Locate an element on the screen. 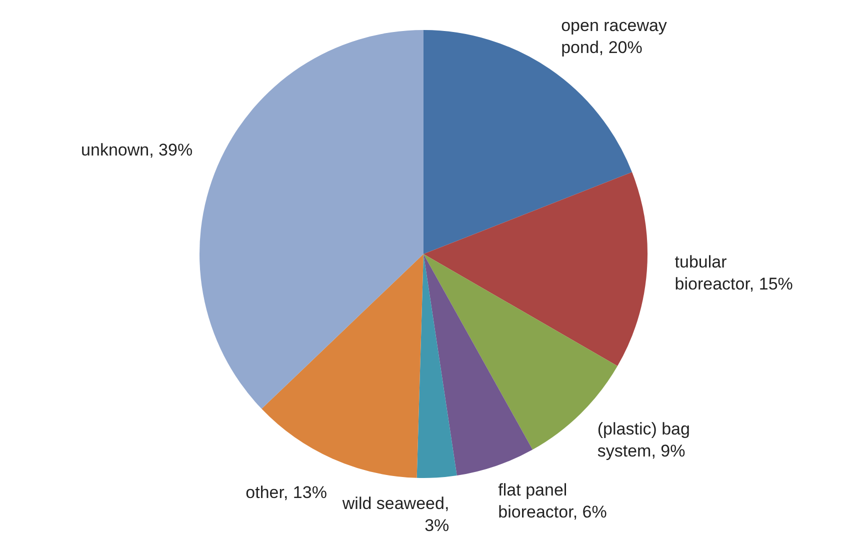 The image size is (847, 538). slice-label: tubular bioreactor, 15% is located at coordinates (733, 273).